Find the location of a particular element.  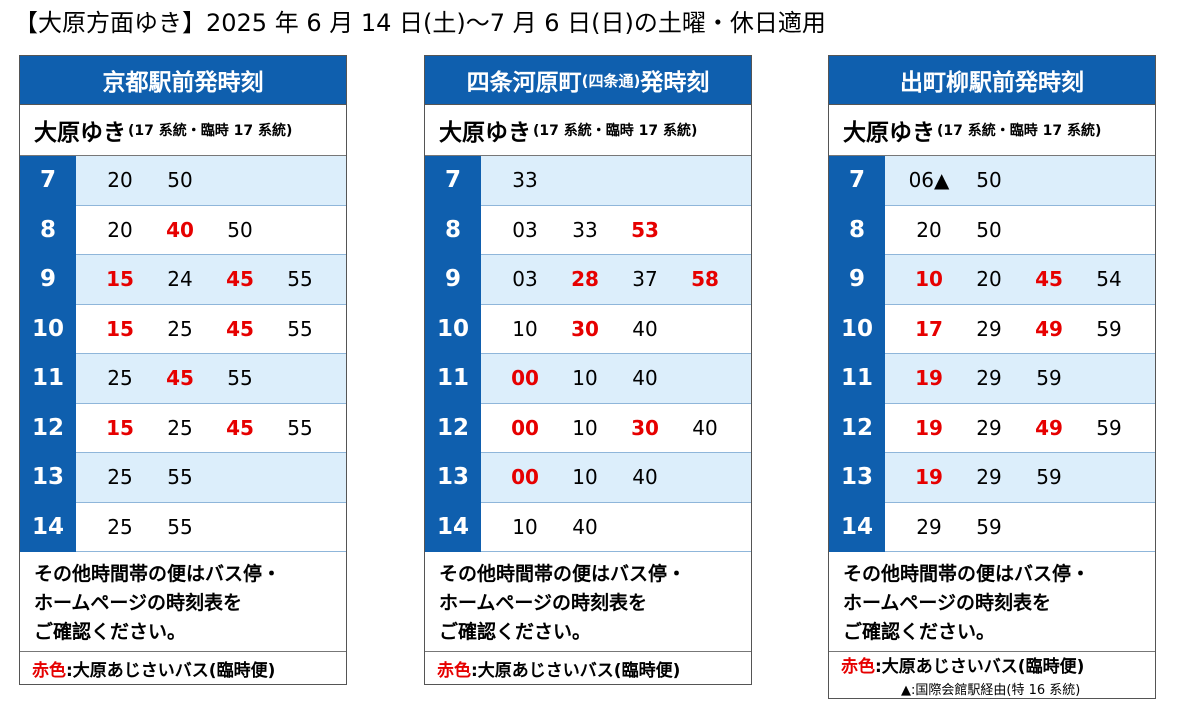

minutes-cell: 29 59 is located at coordinates (1020, 527).